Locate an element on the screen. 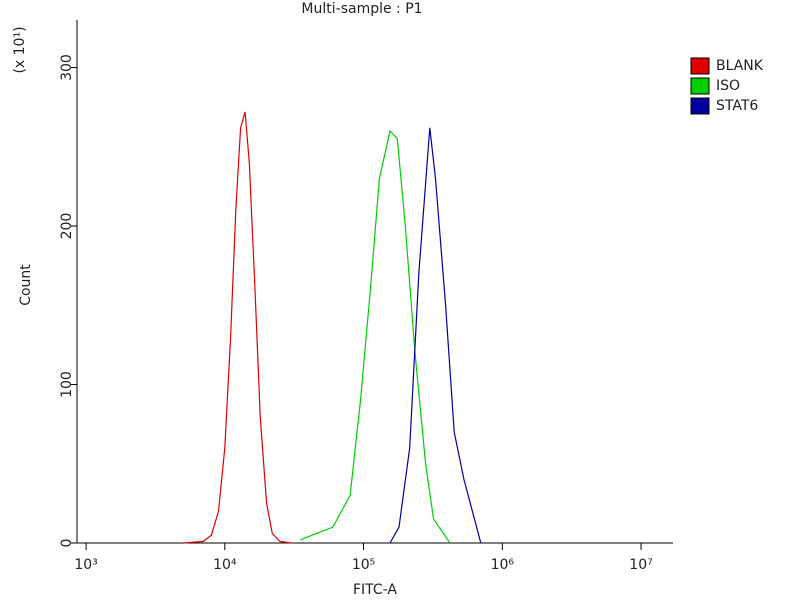 The image size is (800, 600). x-tick-label: 10³ is located at coordinates (85, 565).